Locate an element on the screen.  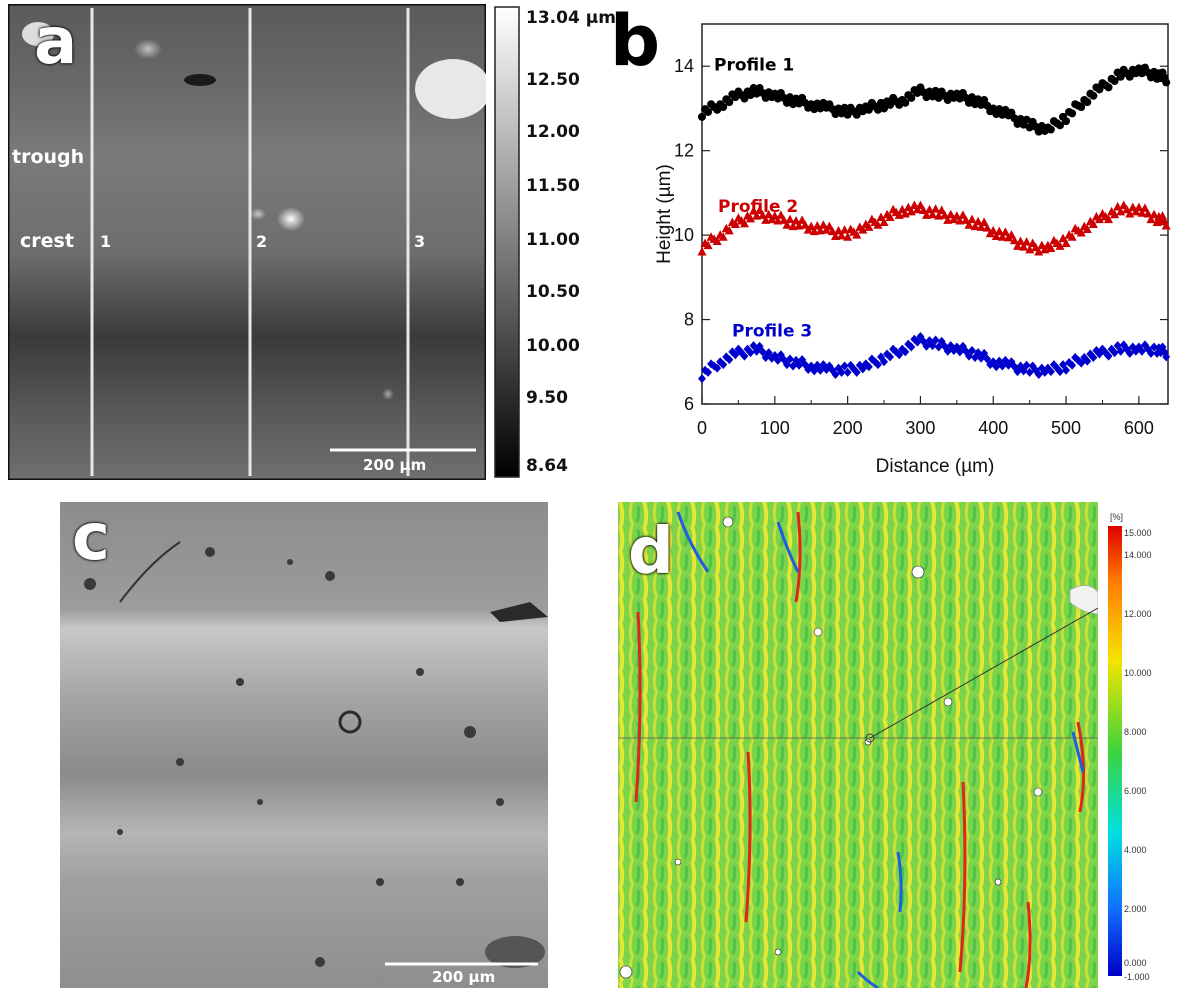
x-tick-label: 100 is located at coordinates (775, 428).